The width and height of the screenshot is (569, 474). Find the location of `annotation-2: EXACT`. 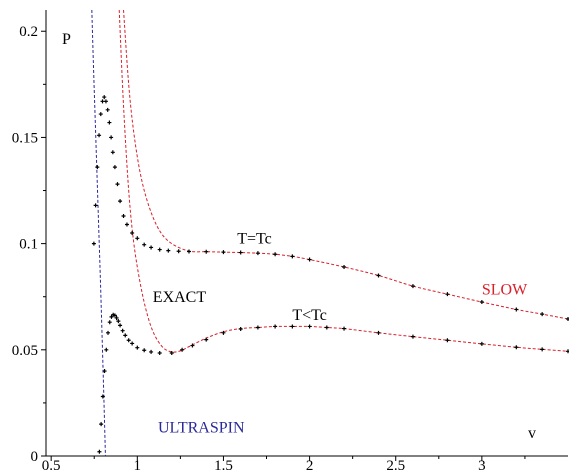

annotation-2: EXACT is located at coordinates (180, 297).